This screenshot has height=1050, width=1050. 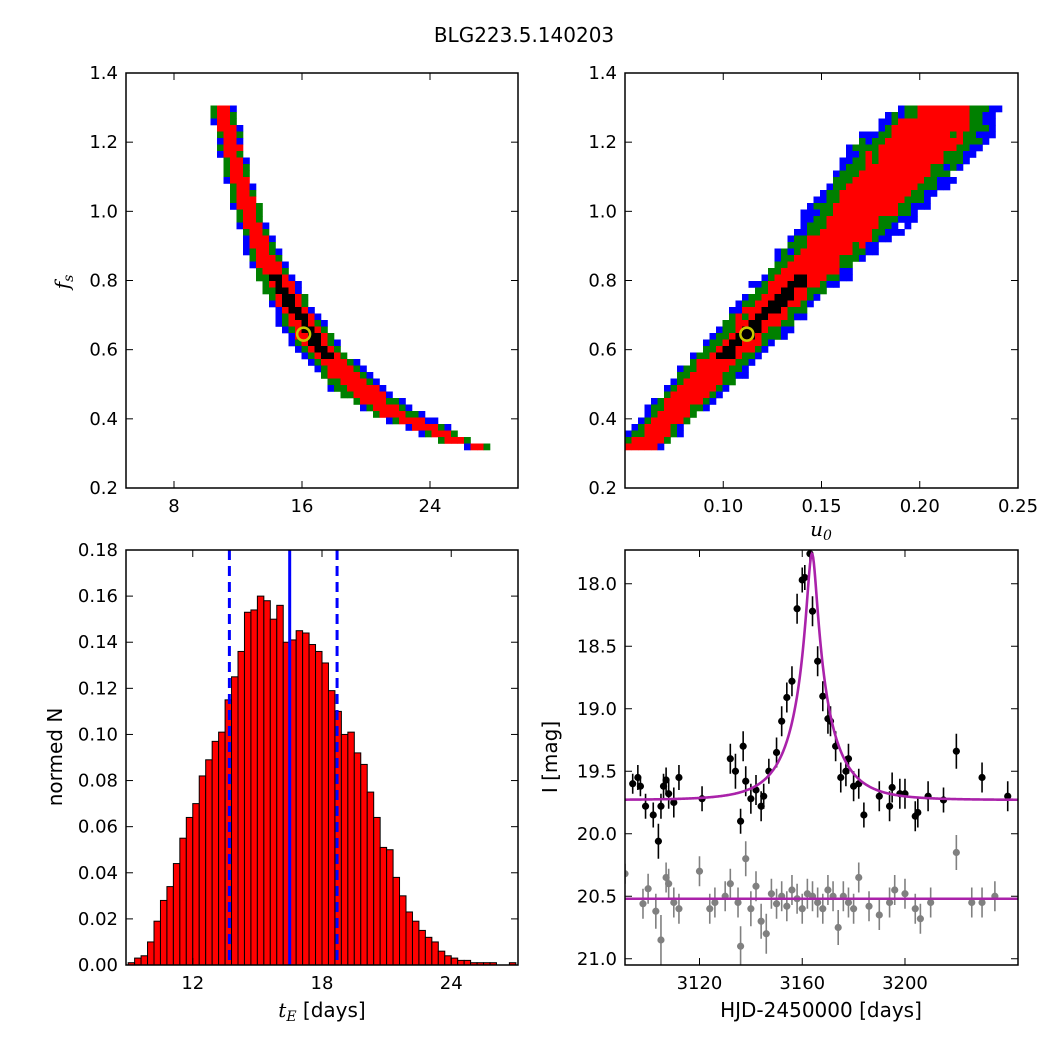 What do you see at coordinates (103, 488) in the screenshot?
I see `tl-ytick-label: 0.2` at bounding box center [103, 488].